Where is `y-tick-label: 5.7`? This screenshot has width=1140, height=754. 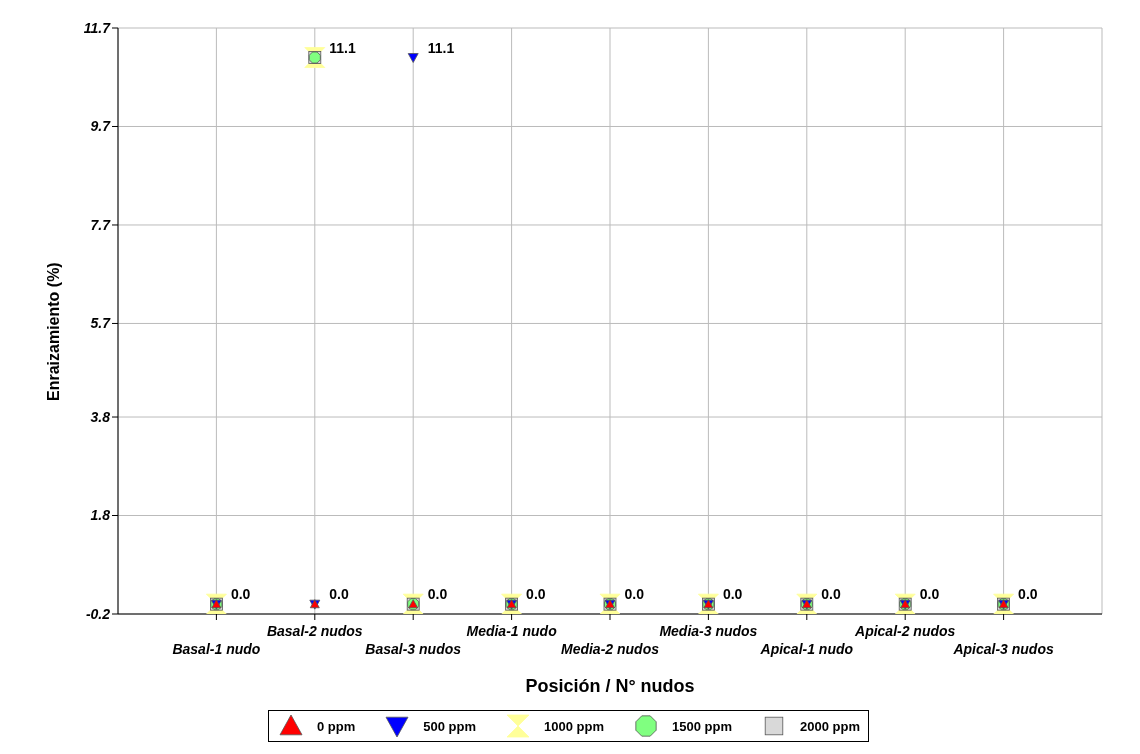 y-tick-label: 5.7 is located at coordinates (101, 323).